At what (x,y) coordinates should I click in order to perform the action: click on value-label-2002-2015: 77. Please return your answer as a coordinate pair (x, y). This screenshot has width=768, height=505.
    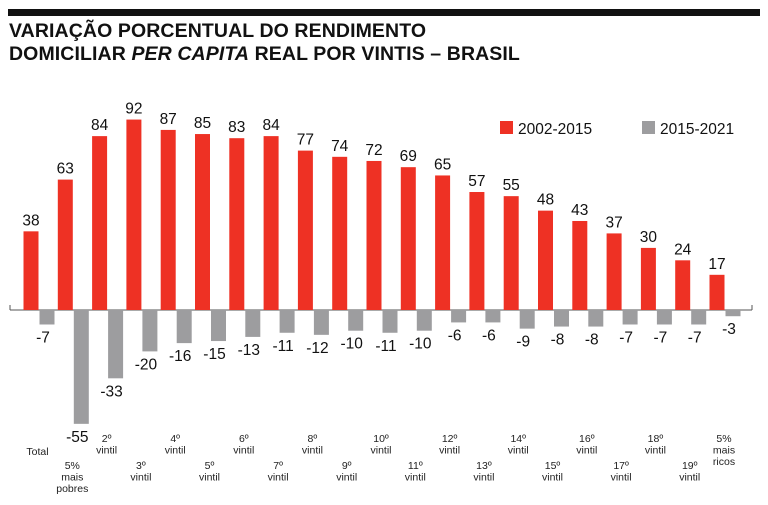
    Looking at the image, I should click on (305, 140).